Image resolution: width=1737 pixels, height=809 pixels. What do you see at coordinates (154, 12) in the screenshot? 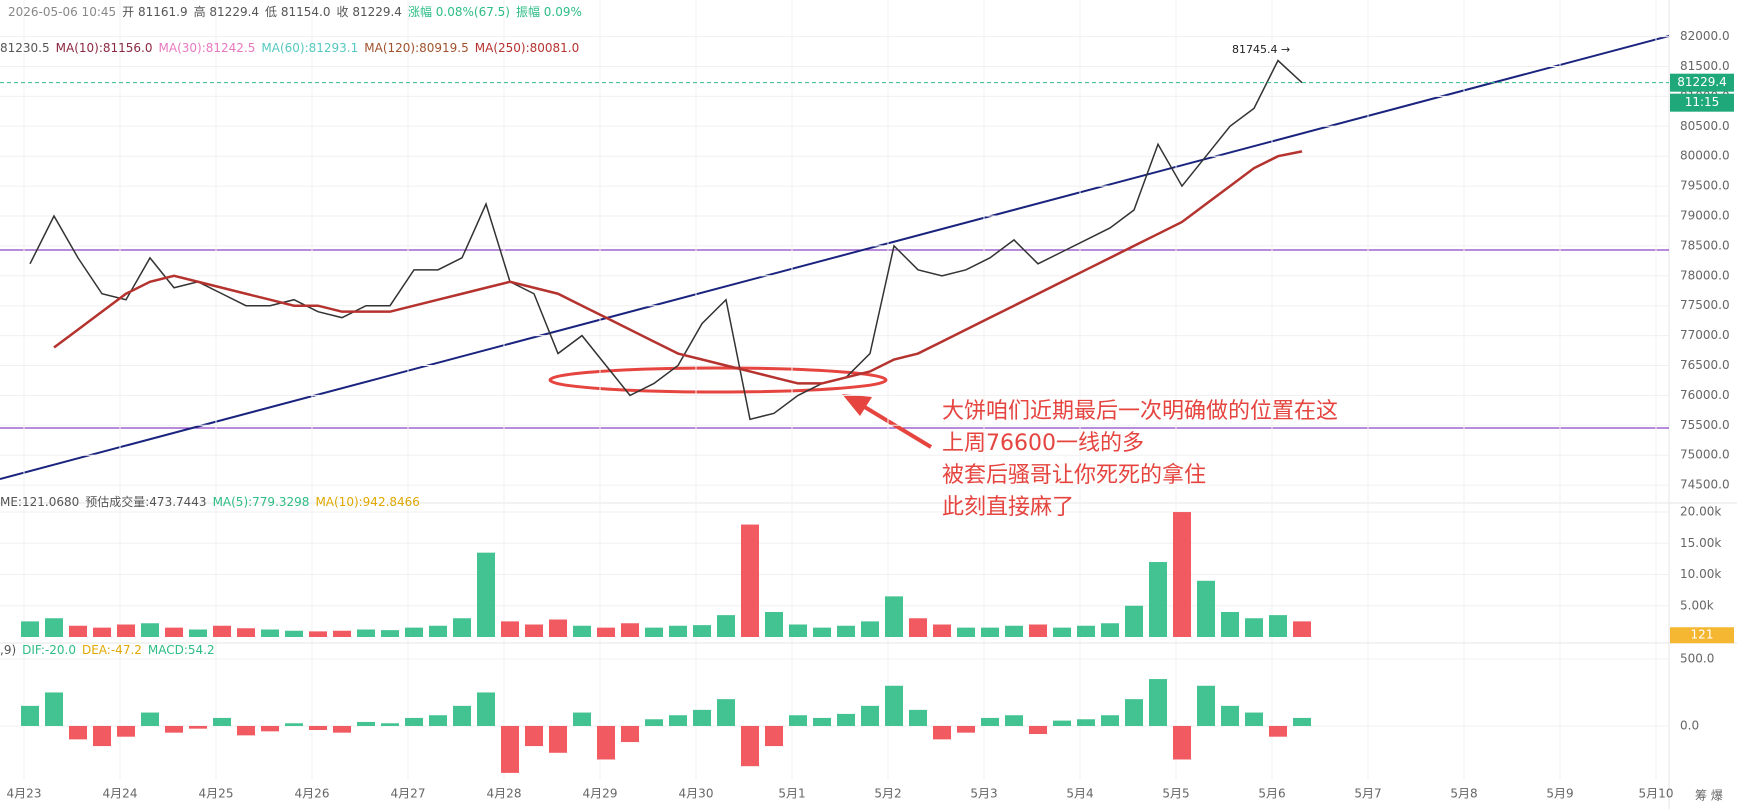
I see `header-item: 开 81161.9` at bounding box center [154, 12].